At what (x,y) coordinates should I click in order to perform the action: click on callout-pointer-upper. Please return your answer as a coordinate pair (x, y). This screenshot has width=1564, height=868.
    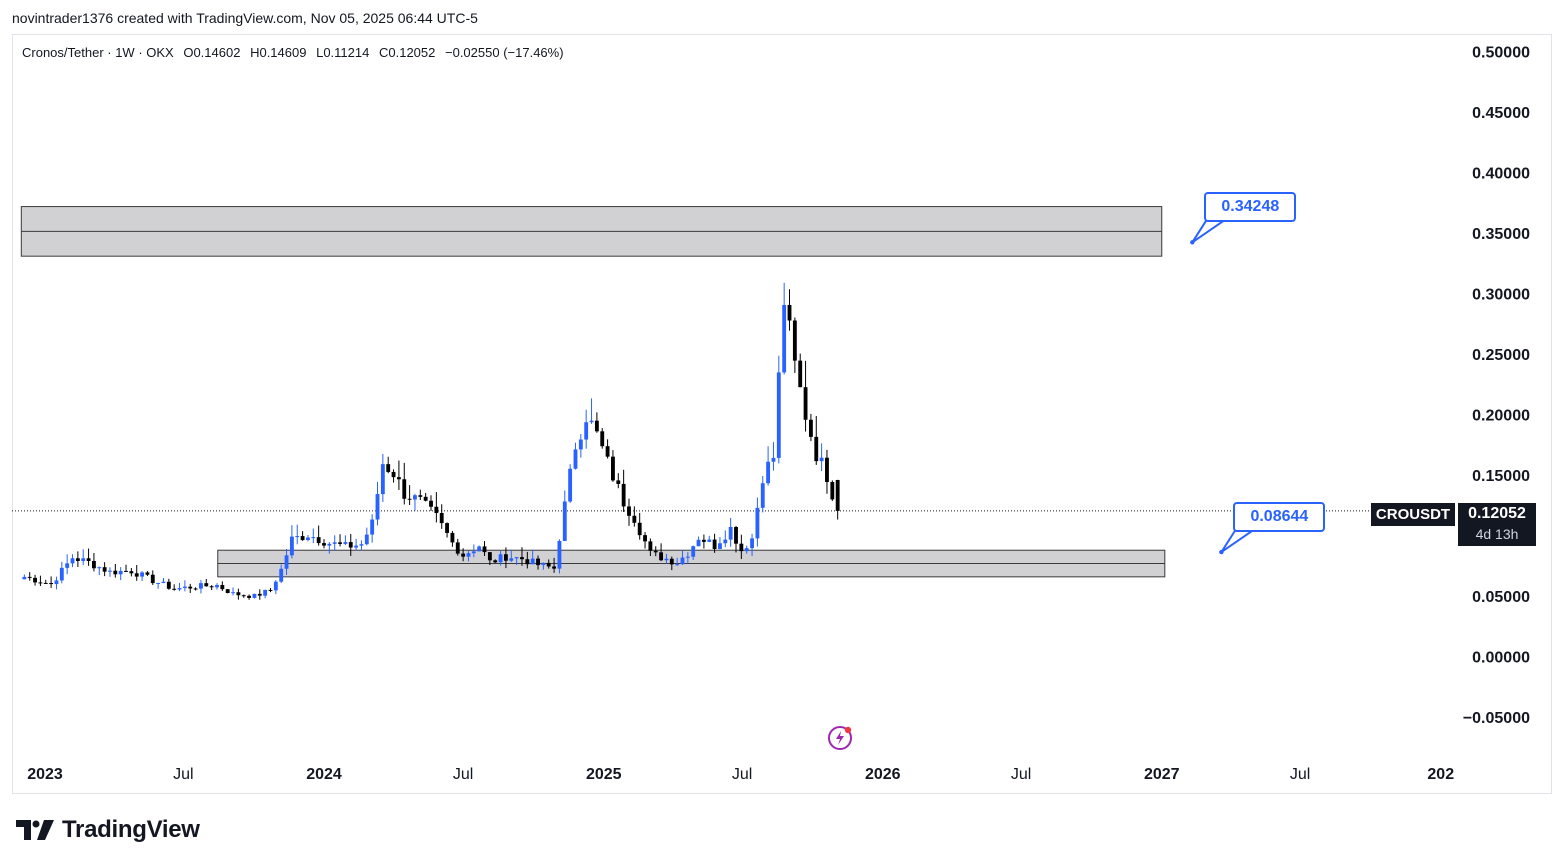
    Looking at the image, I should click on (1208, 231).